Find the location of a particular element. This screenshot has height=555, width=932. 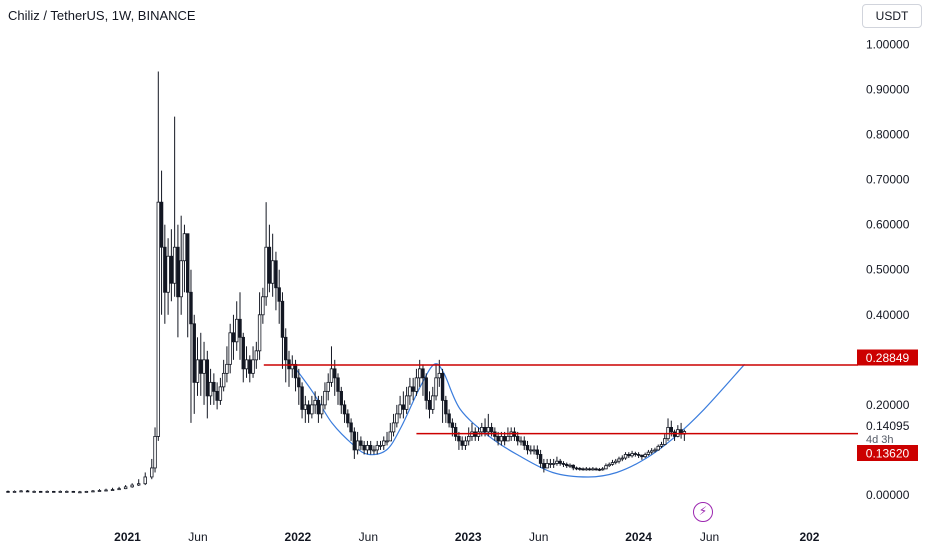

lightning-bolt-icon: ⚡ is located at coordinates (703, 512).